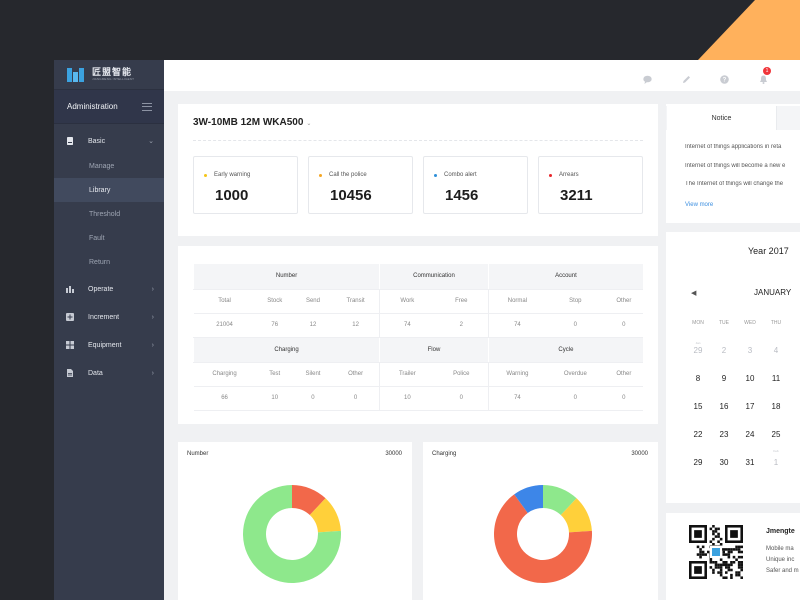  What do you see at coordinates (70, 345) in the screenshot?
I see `grid-icon` at bounding box center [70, 345].